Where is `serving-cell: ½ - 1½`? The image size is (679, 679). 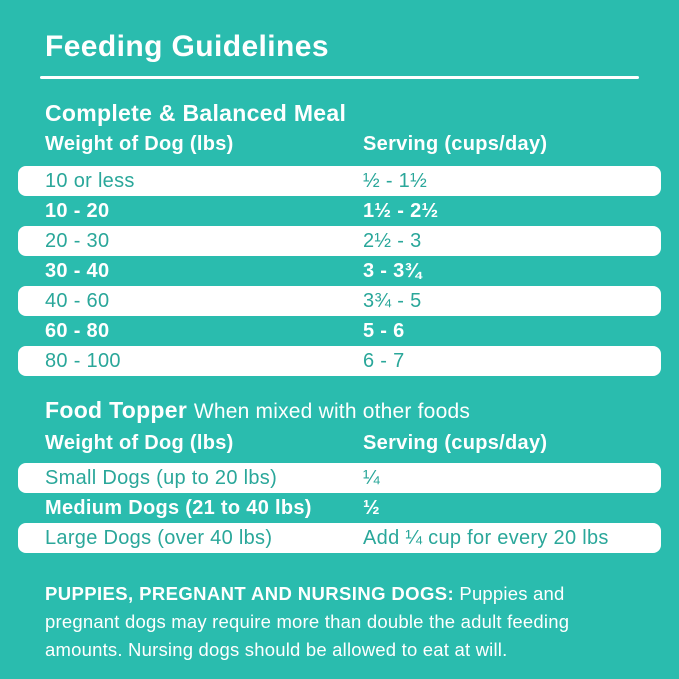 serving-cell: ½ - 1½ is located at coordinates (395, 180).